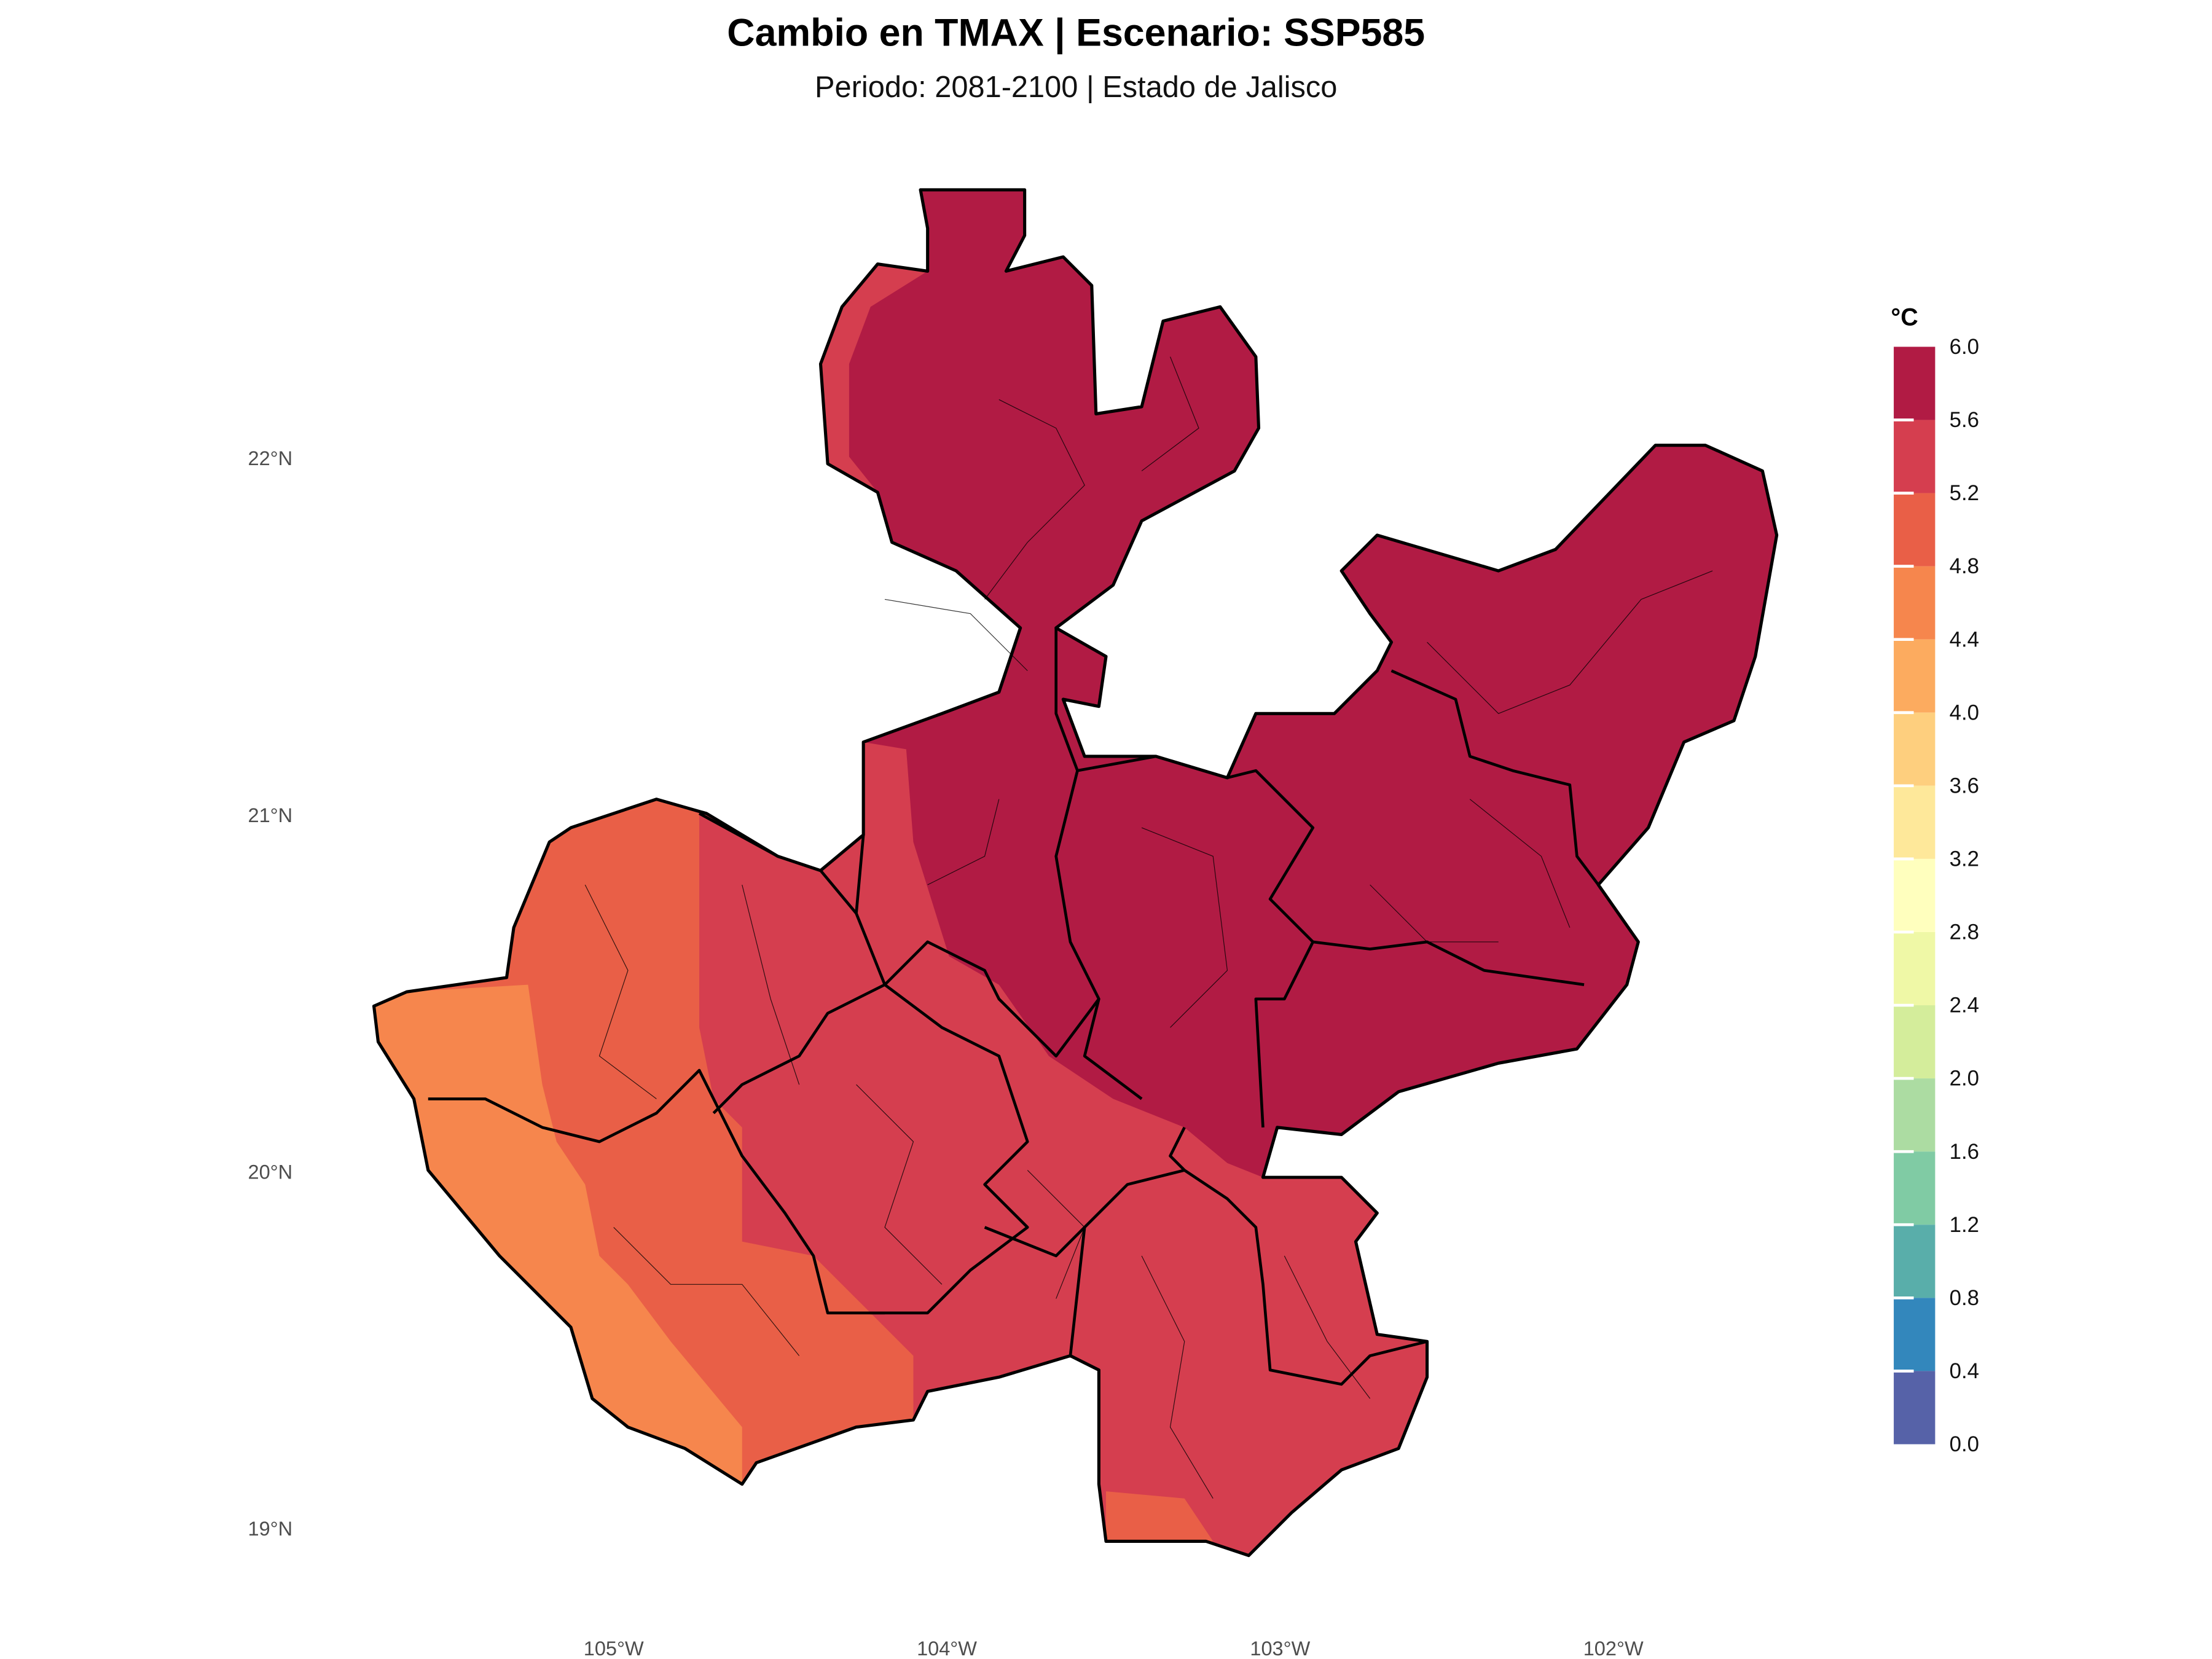 This screenshot has width=2212, height=1659. What do you see at coordinates (1964, 1225) in the screenshot?
I see `legend-label: 1.2` at bounding box center [1964, 1225].